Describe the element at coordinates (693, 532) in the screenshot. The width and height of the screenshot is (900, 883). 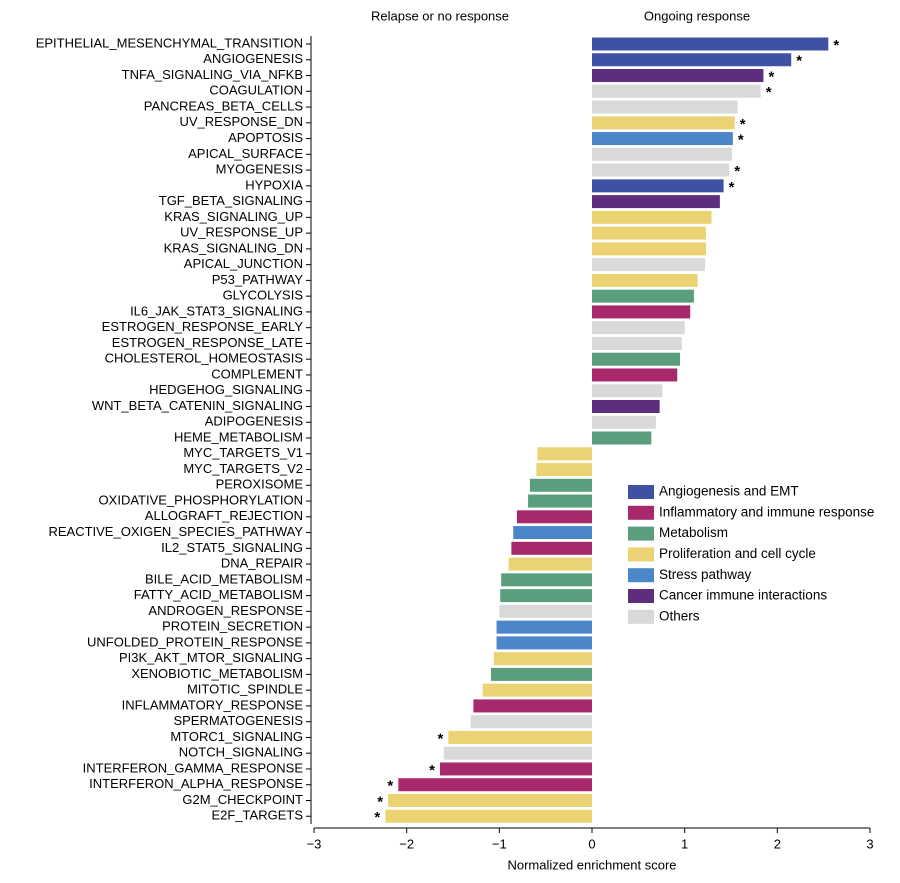
I see `legend-label: Metabolism` at that location.